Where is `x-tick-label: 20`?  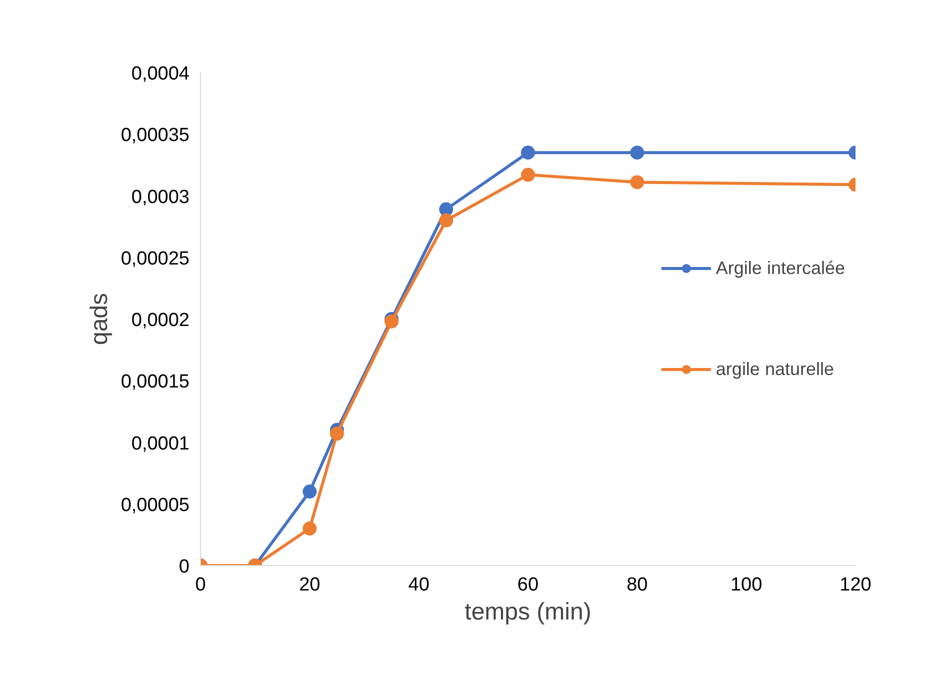 x-tick-label: 20 is located at coordinates (309, 585).